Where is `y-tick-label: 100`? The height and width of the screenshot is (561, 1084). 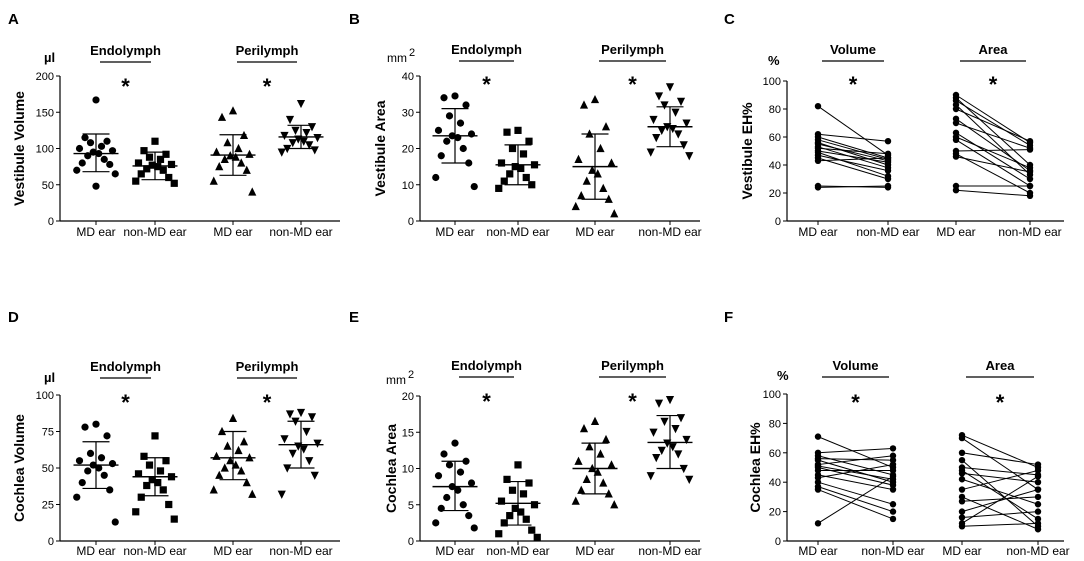
y-tick-label: 100 is located at coordinates (45, 396).